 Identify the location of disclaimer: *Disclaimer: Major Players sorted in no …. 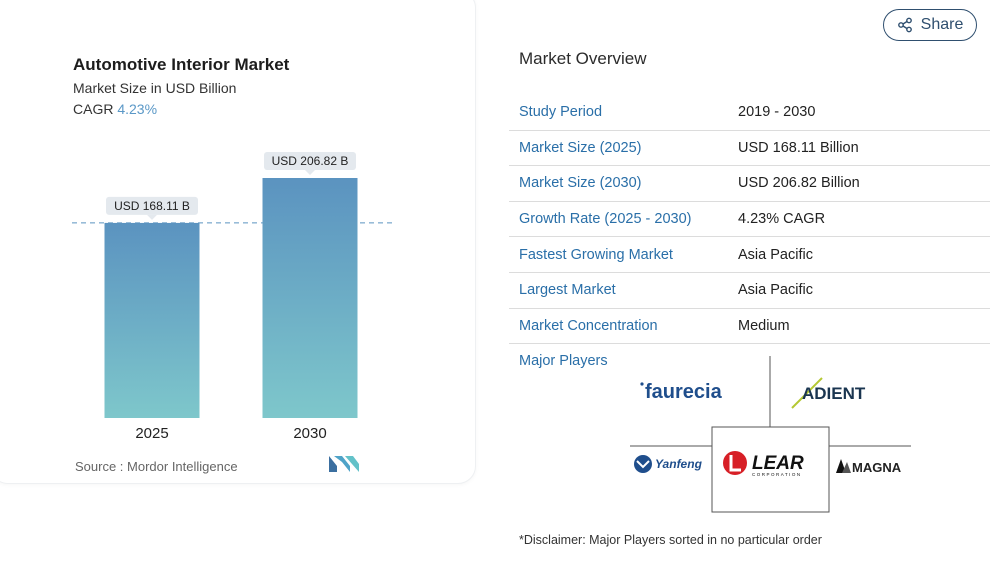
(670, 540).